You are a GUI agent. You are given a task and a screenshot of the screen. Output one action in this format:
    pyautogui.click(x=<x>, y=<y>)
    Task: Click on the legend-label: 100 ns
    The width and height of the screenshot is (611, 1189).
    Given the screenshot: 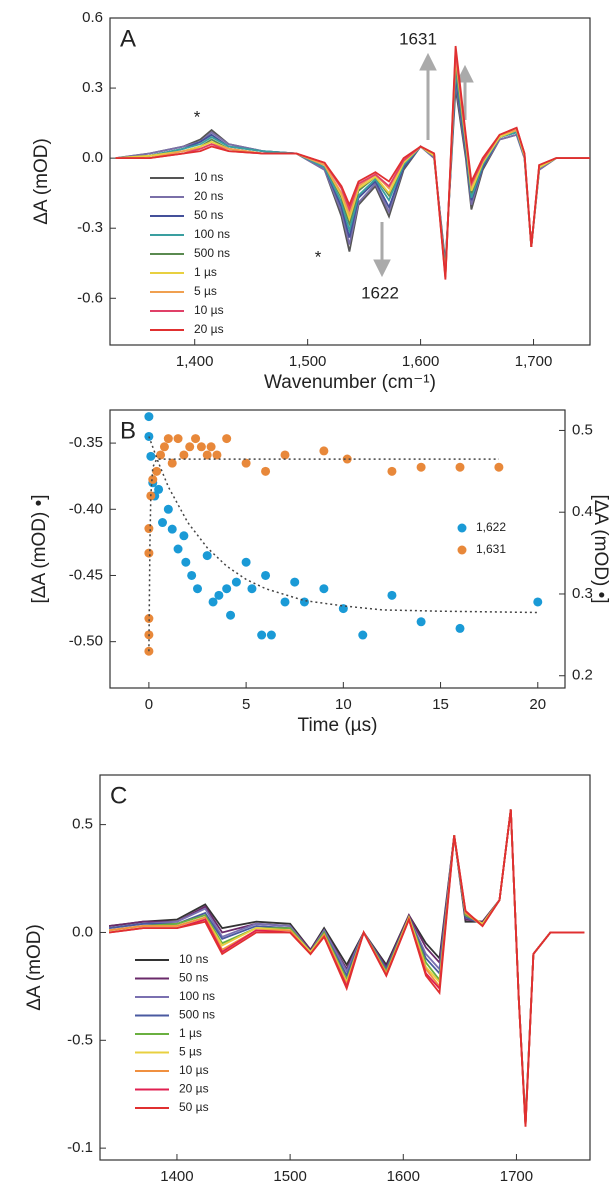 What is the action you would take?
    pyautogui.click(x=212, y=234)
    